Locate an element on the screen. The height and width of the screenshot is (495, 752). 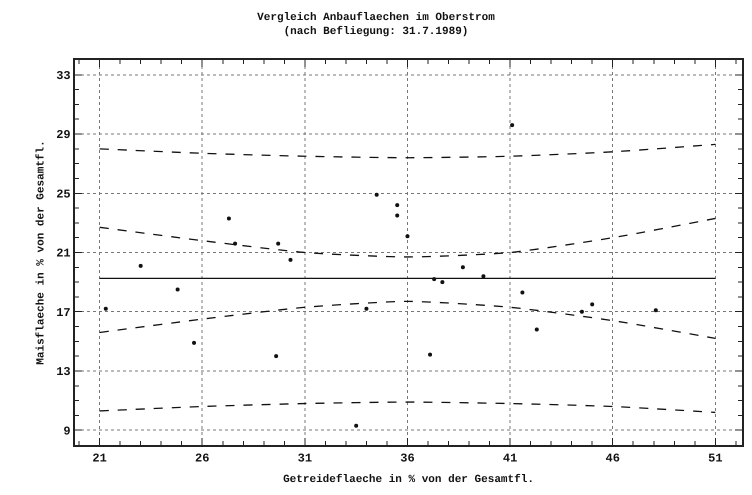
x-tick-label: 36 is located at coordinates (407, 458).